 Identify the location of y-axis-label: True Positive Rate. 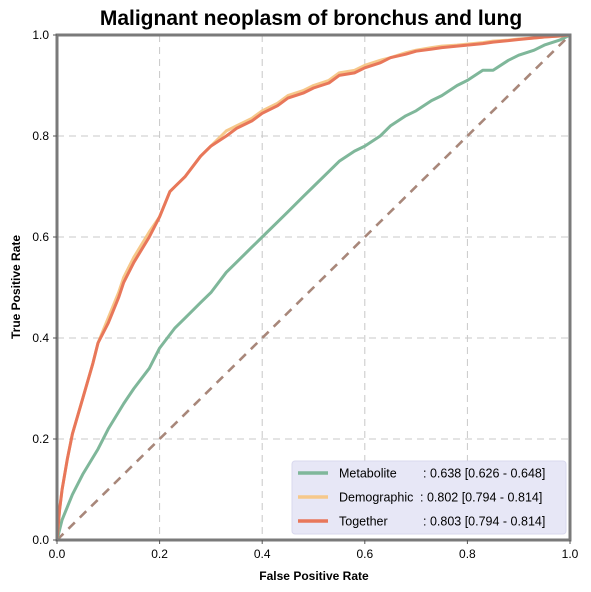
(16, 287).